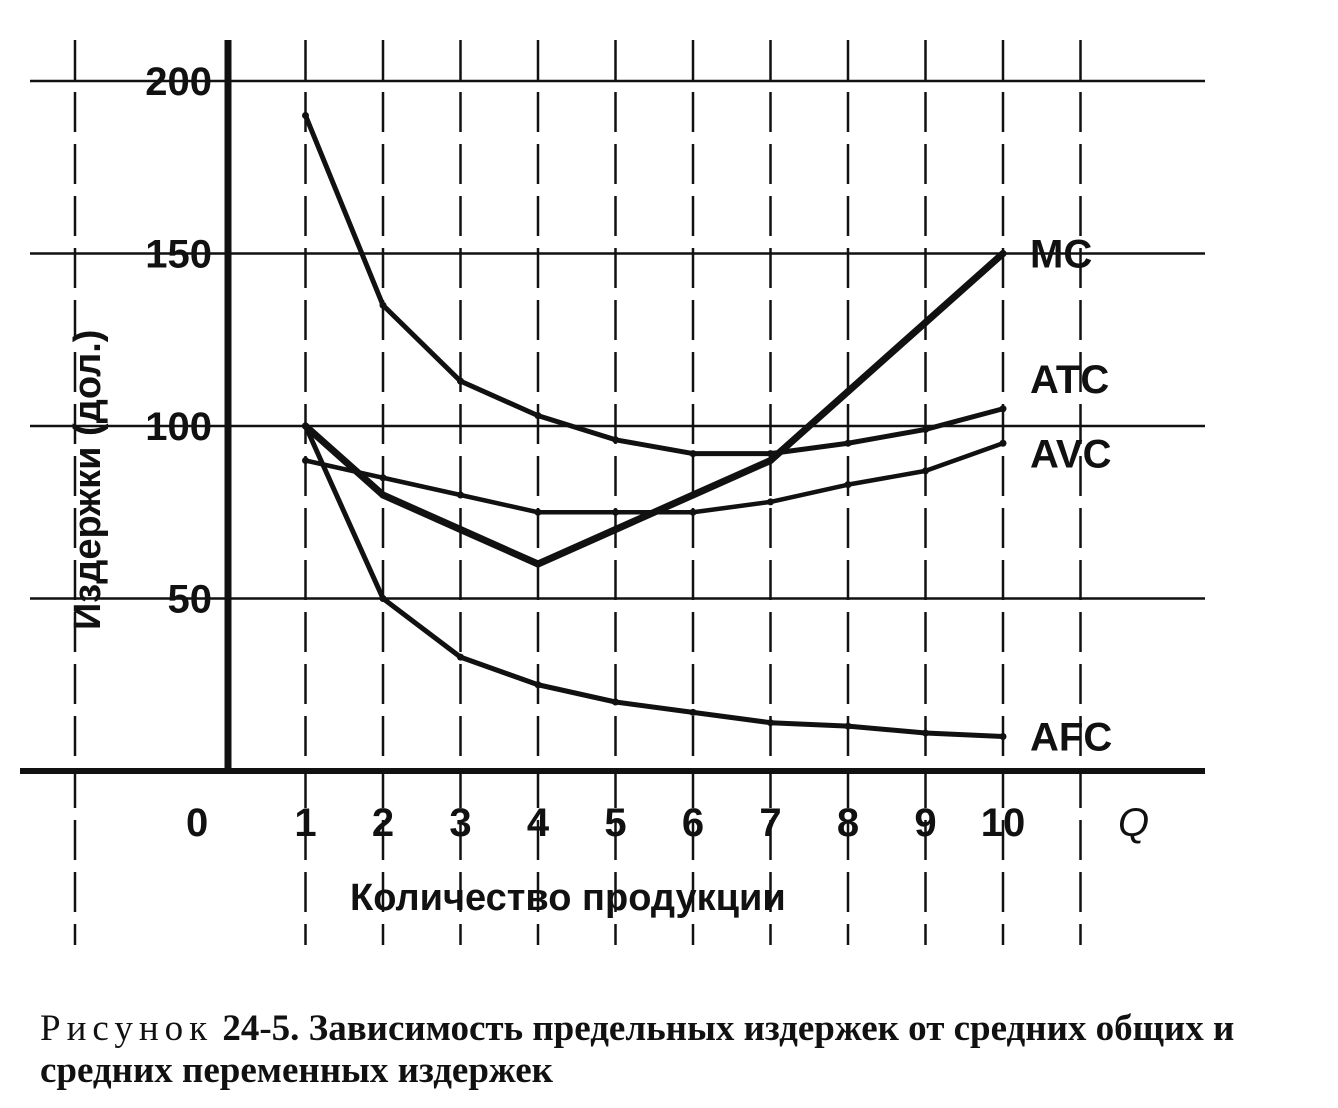  What do you see at coordinates (178, 255) in the screenshot?
I see `y-tick-label: 150` at bounding box center [178, 255].